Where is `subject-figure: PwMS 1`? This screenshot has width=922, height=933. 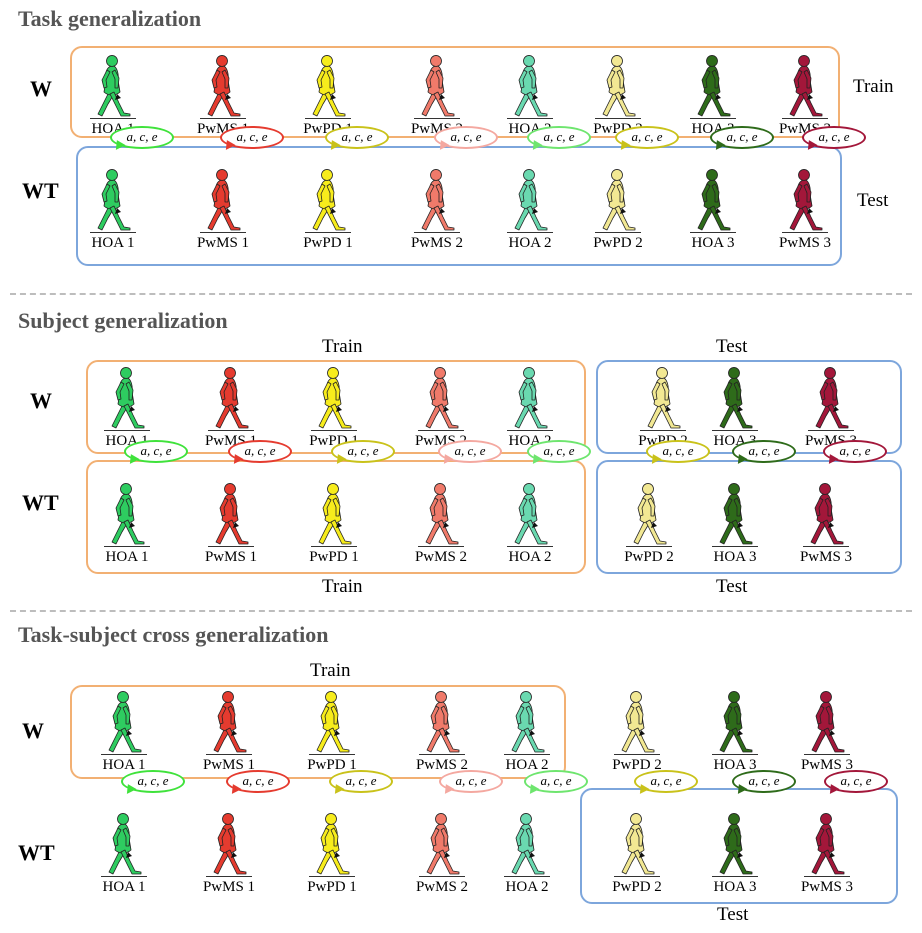 subject-figure: PwMS 1 is located at coordinates (223, 114).